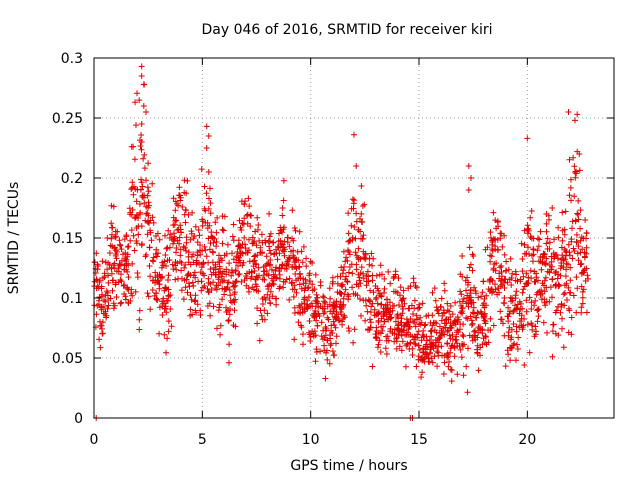 This screenshot has width=640, height=480. Describe the element at coordinates (72, 179) in the screenshot. I see `y-tick-label: 0.2` at that location.